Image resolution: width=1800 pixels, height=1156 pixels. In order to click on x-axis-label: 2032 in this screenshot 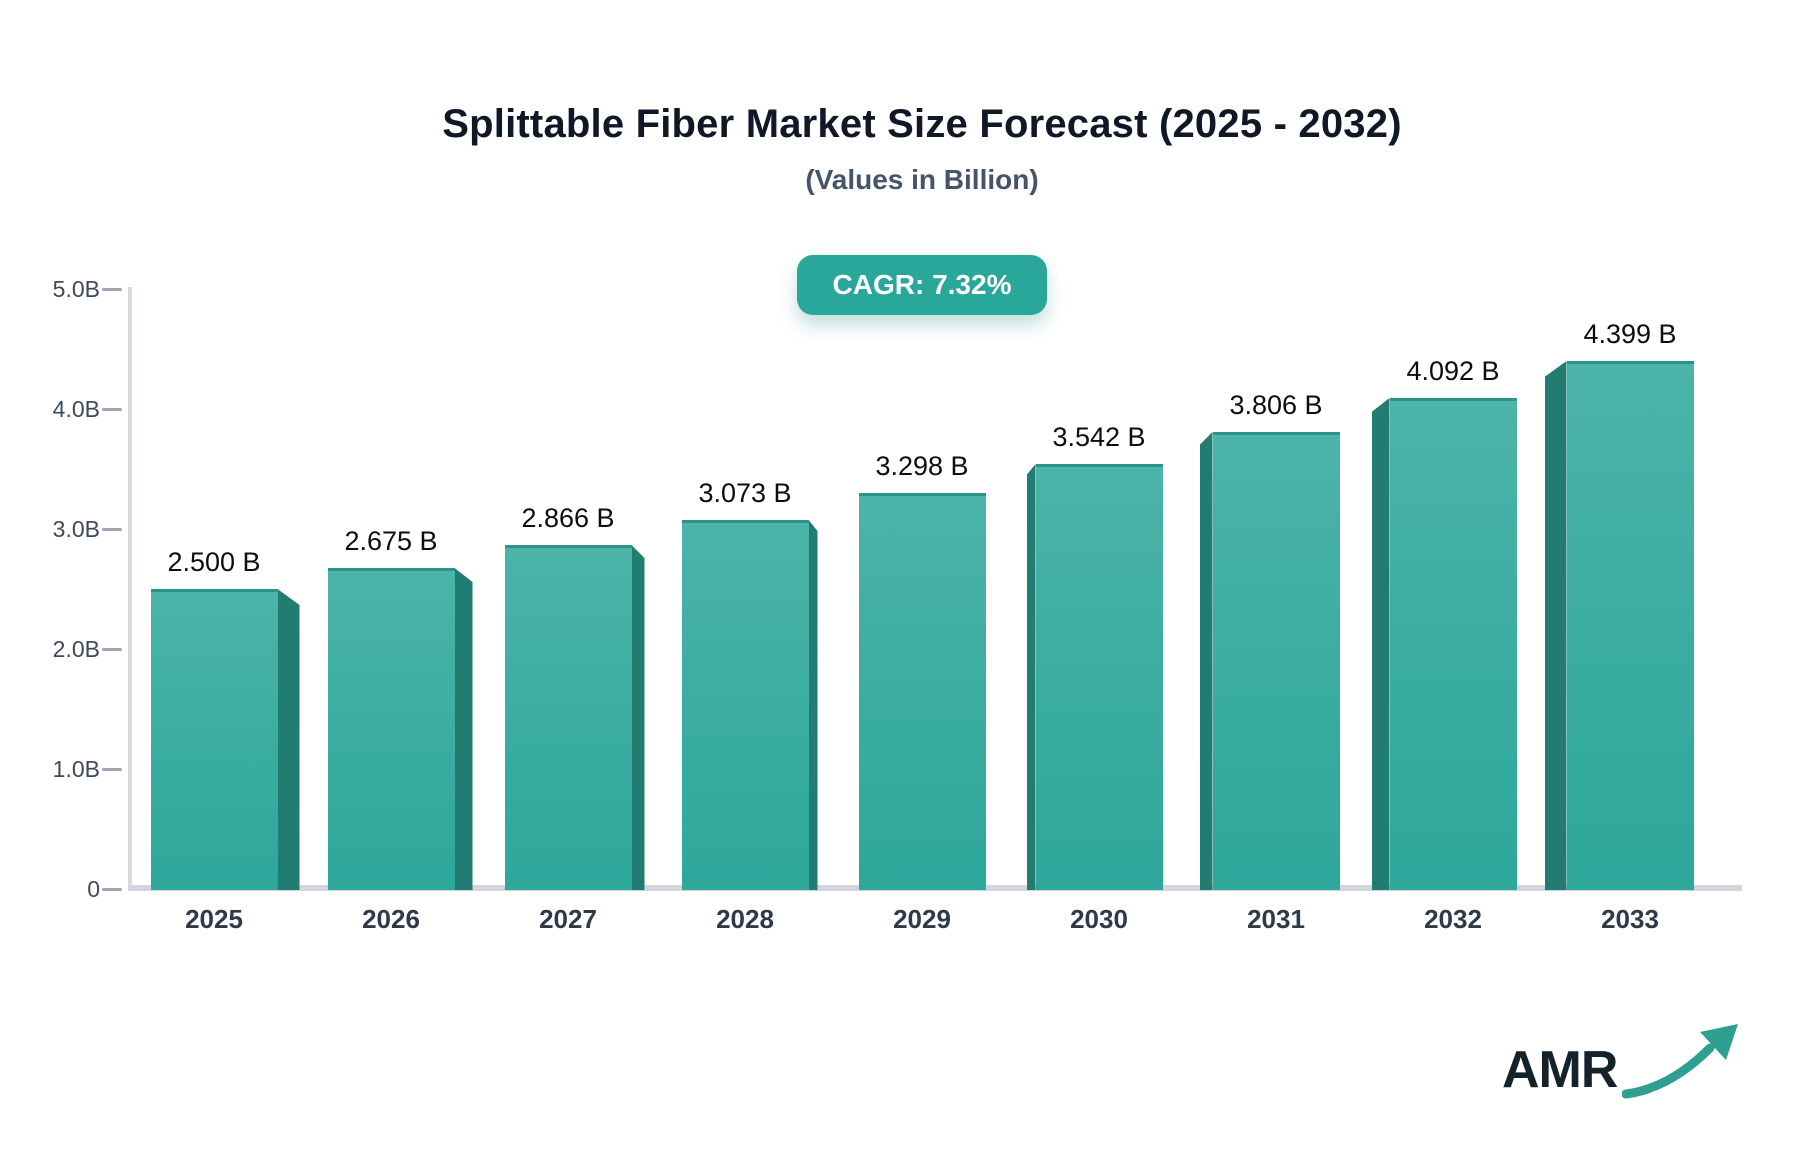, I will do `click(1453, 919)`.